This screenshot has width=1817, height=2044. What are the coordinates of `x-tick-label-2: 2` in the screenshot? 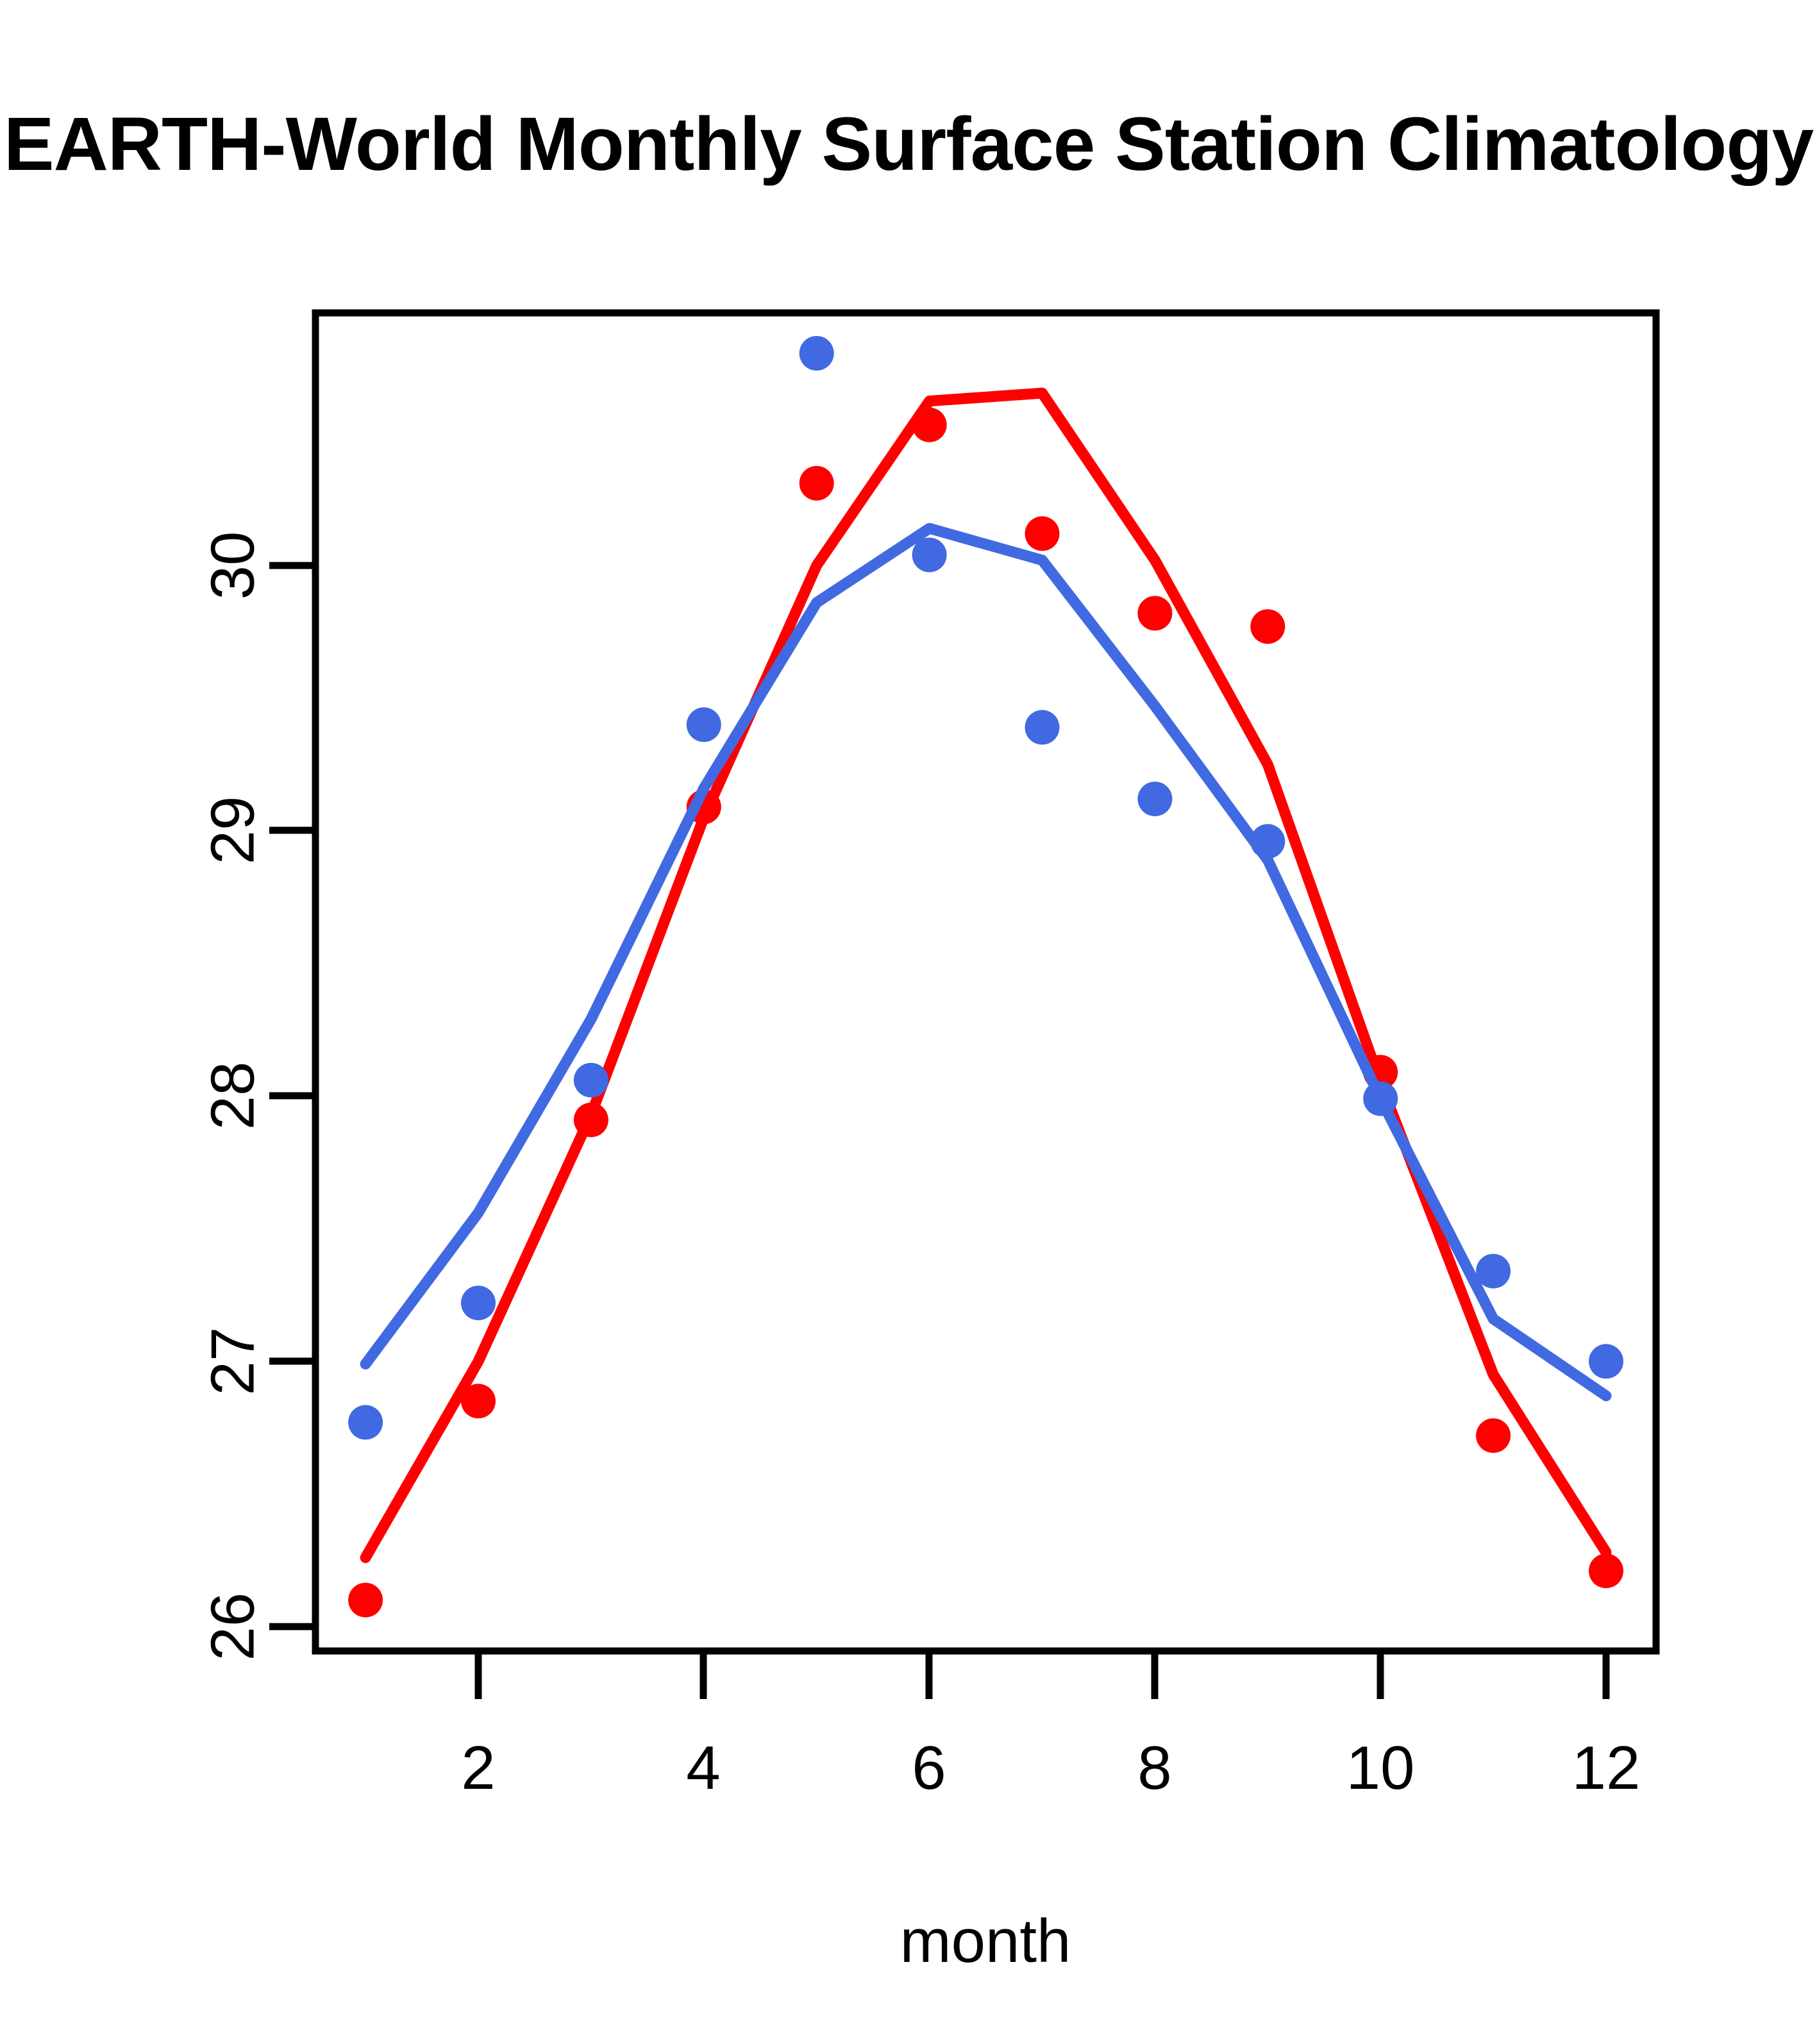 It's located at (478, 1768).